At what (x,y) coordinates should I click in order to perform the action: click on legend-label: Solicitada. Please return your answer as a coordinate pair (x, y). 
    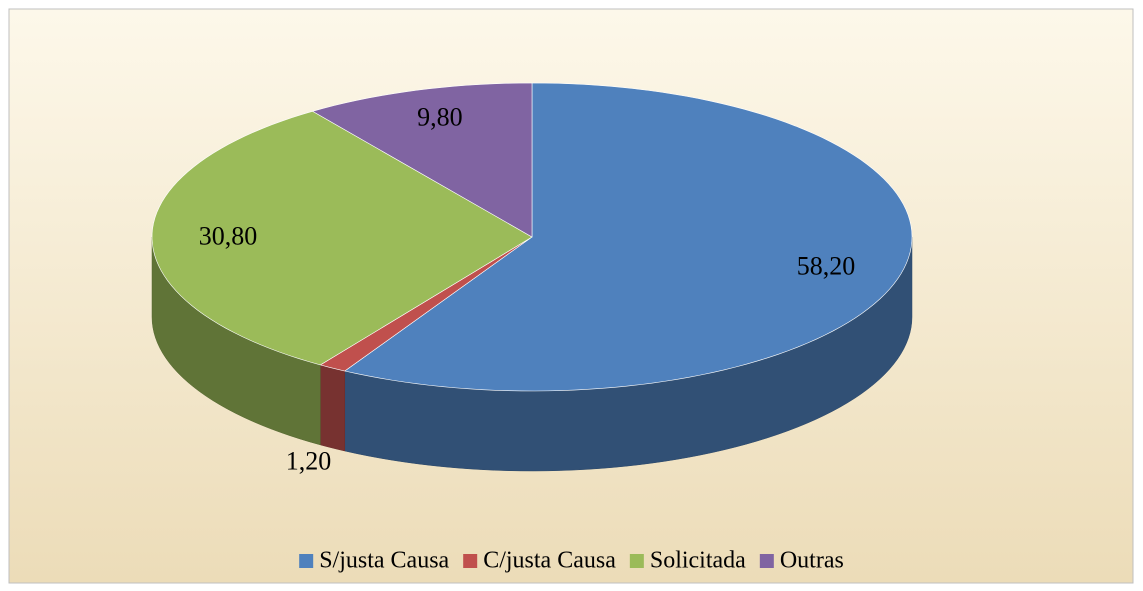
    Looking at the image, I should click on (698, 561).